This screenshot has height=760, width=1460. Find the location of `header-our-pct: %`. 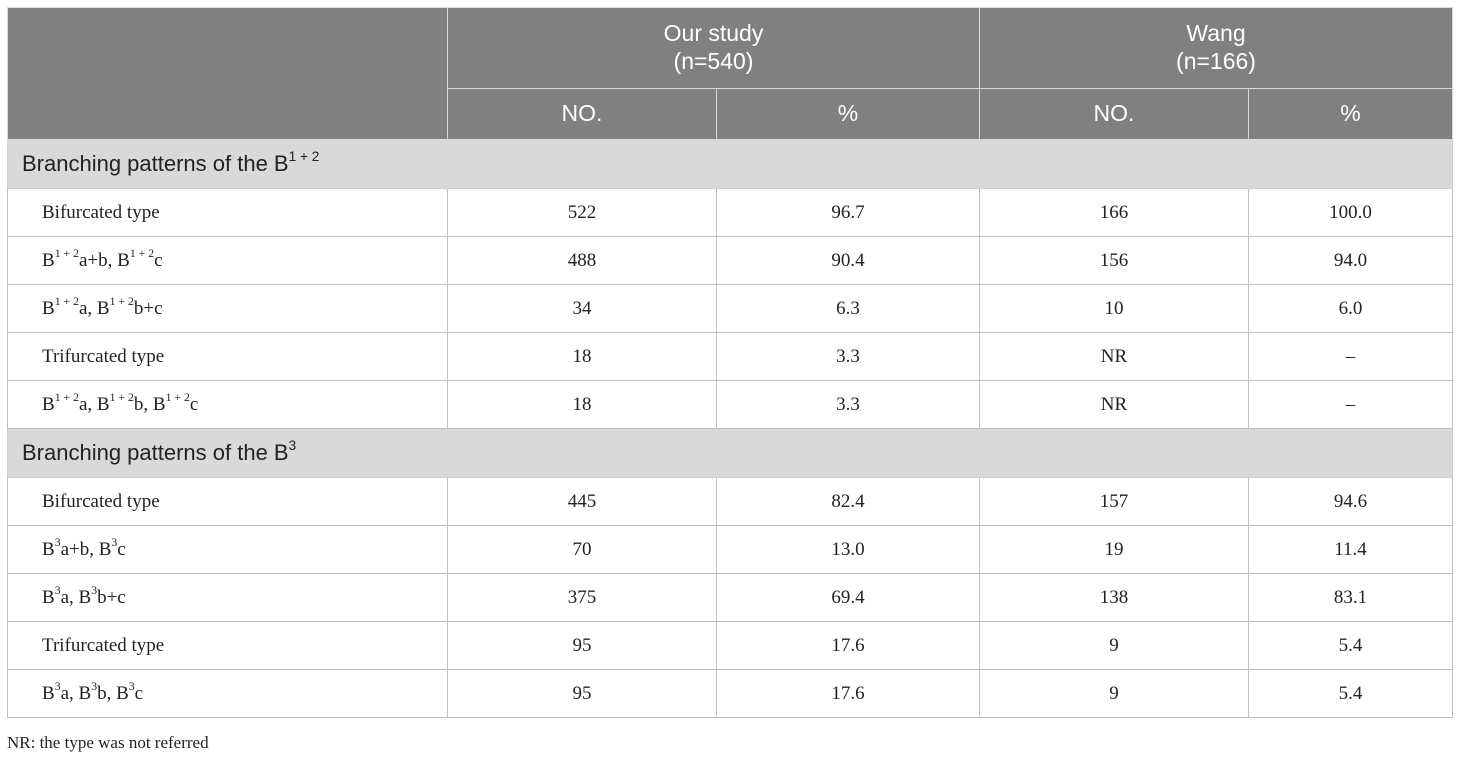

header-our-pct: % is located at coordinates (848, 114).